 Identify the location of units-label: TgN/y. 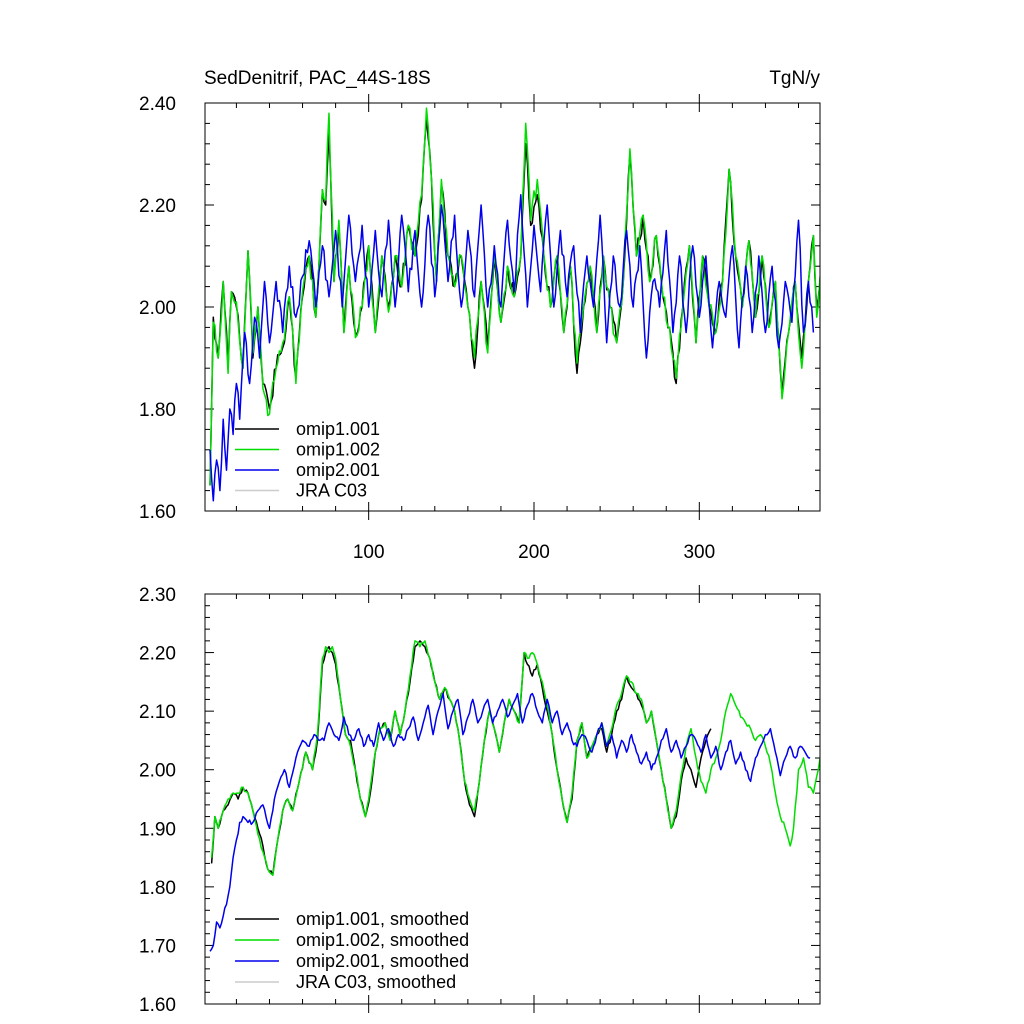
(794, 78).